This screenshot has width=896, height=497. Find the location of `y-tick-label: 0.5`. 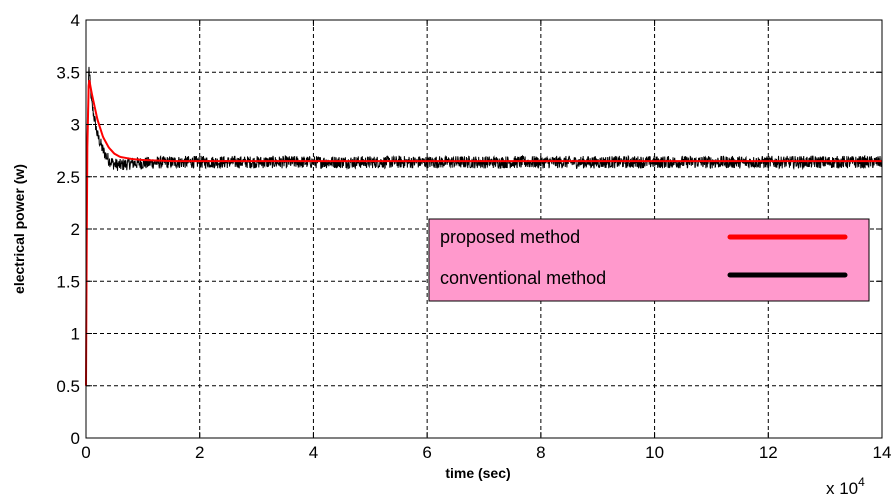

y-tick-label: 0.5 is located at coordinates (68, 386).